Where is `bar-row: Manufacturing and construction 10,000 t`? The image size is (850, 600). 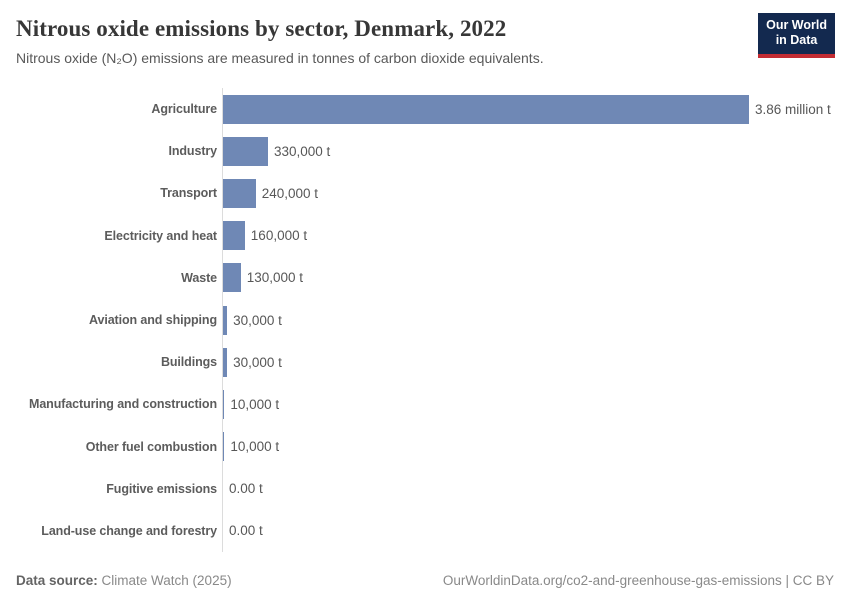 bar-row: Manufacturing and construction 10,000 t is located at coordinates (425, 404).